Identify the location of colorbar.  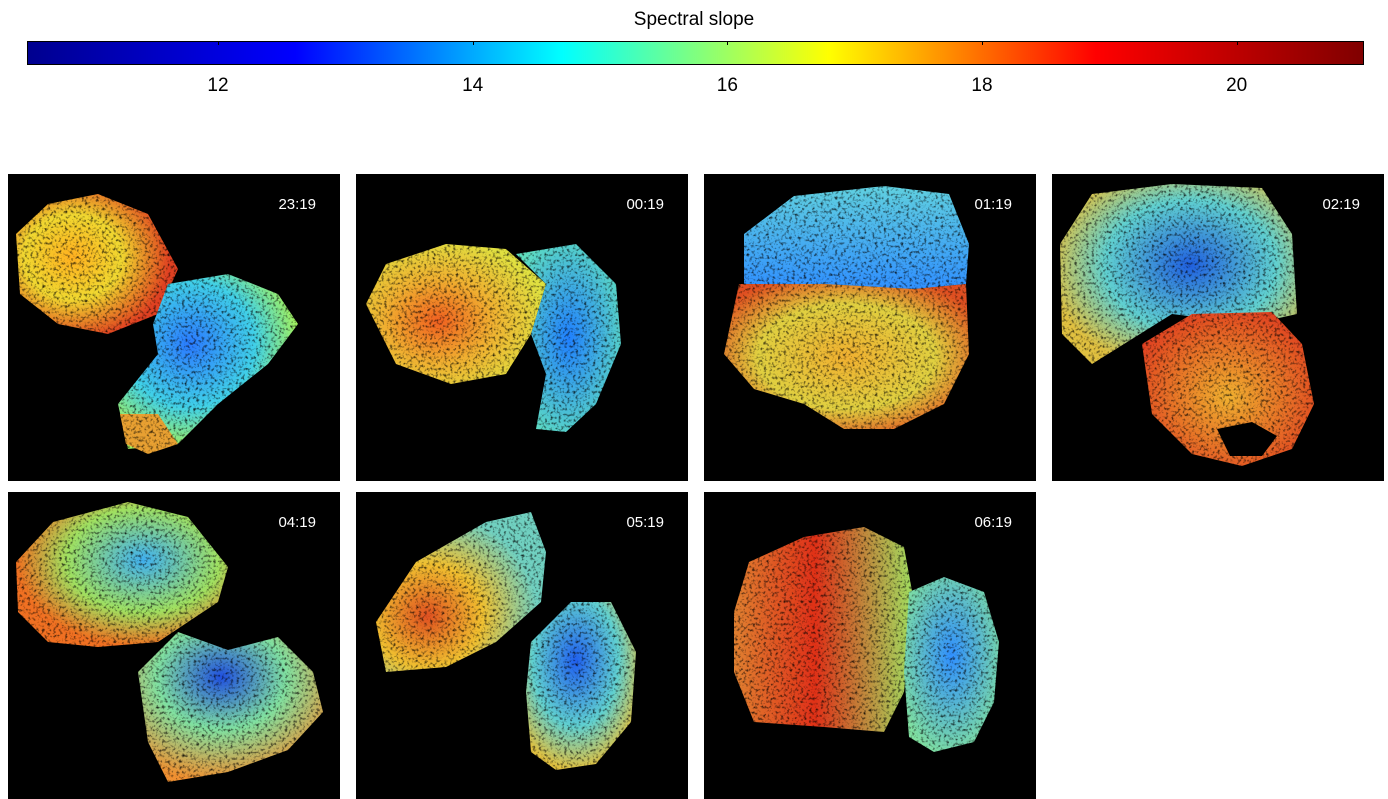
(695, 53).